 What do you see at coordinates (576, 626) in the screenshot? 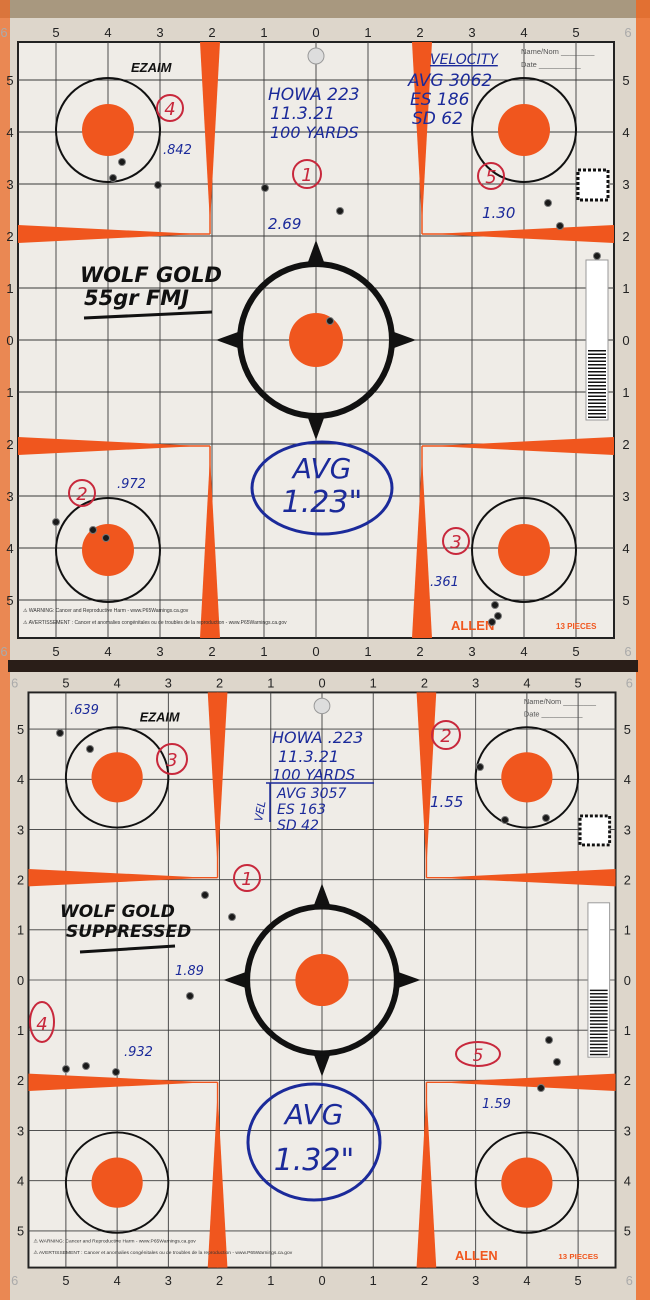
I see `pieces-label: 13 PIECES` at bounding box center [576, 626].